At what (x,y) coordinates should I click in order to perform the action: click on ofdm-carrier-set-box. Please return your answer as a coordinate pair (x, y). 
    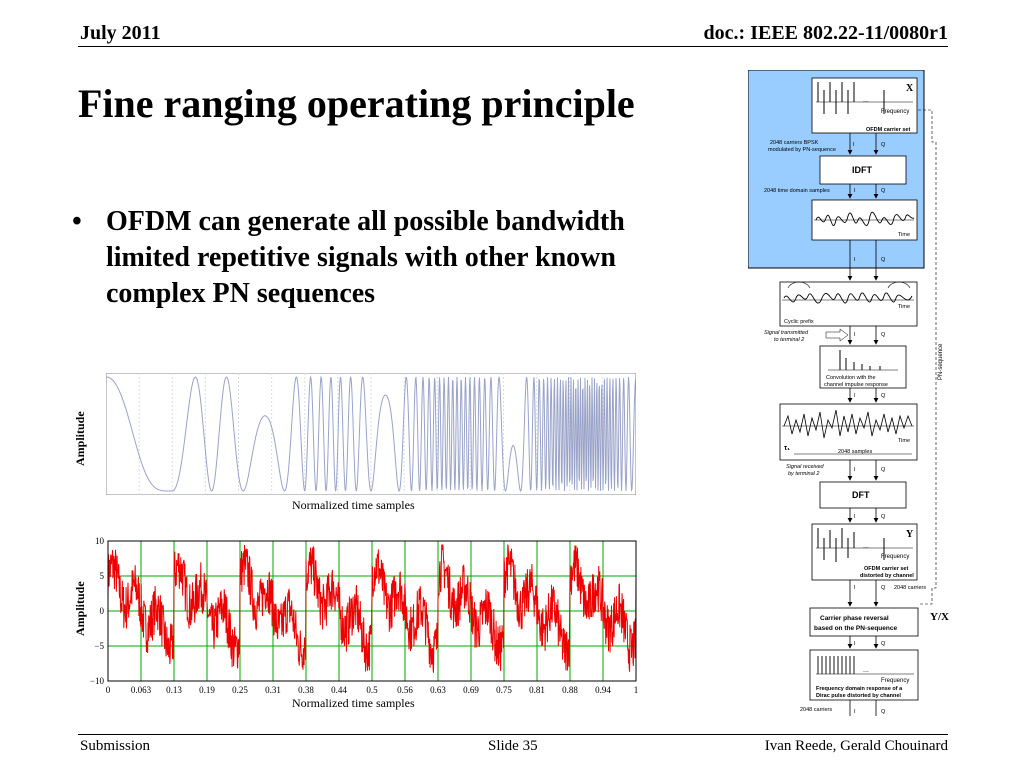
    Looking at the image, I should click on (864, 105).